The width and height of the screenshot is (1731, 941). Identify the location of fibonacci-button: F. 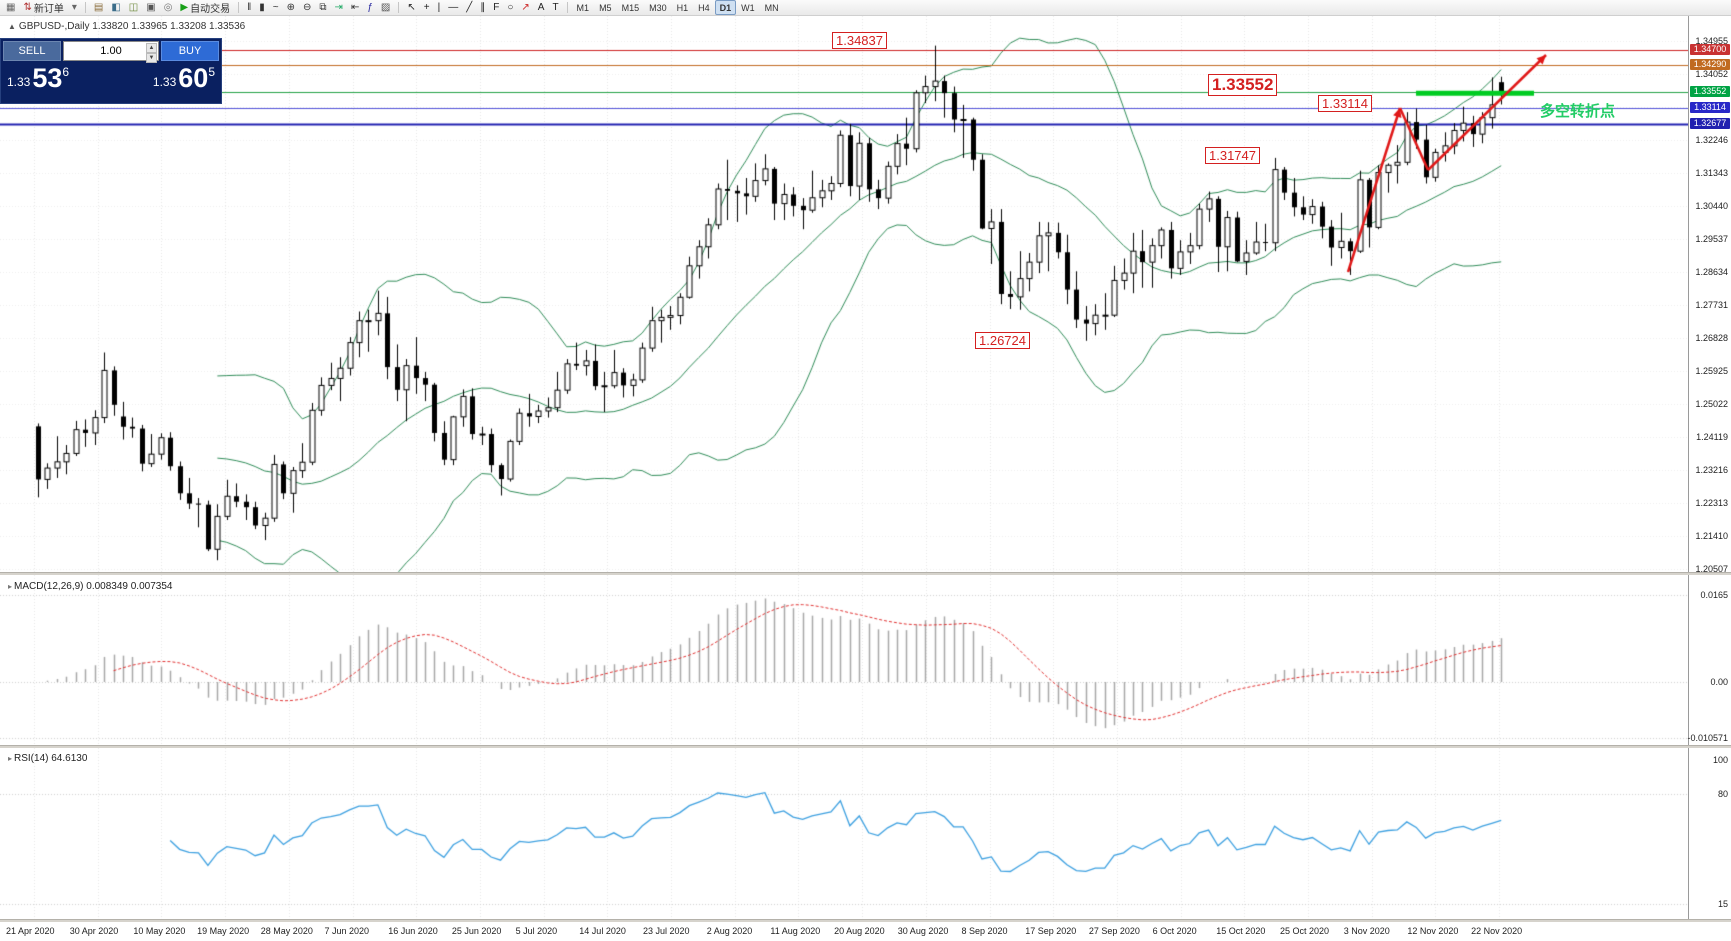
(496, 8).